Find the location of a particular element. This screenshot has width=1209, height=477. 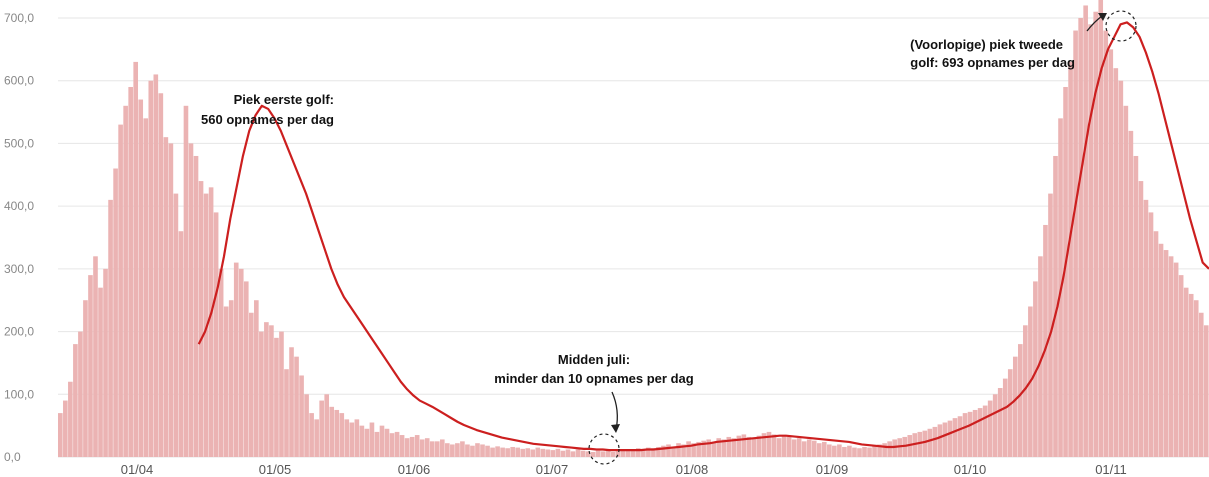

y-tick-label: 100,0 is located at coordinates (19, 394).